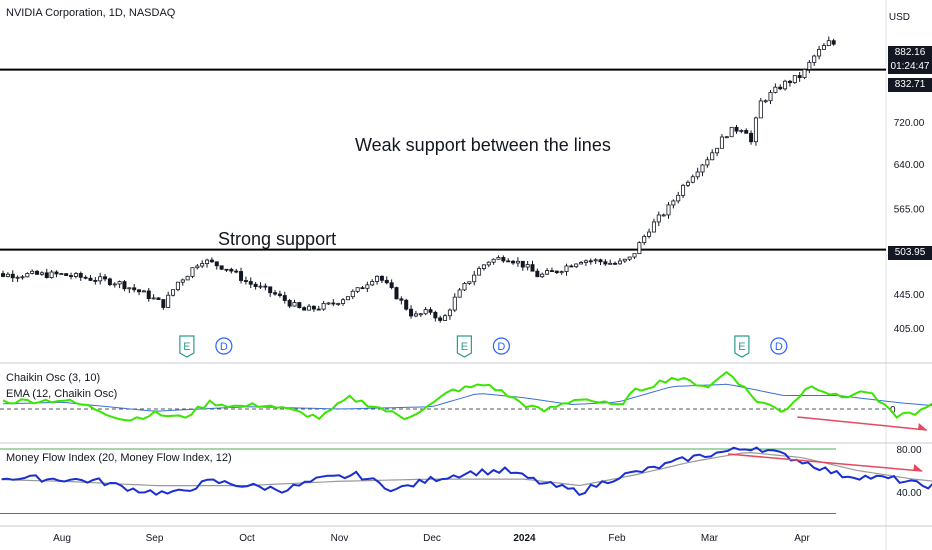 The width and height of the screenshot is (932, 550). What do you see at coordinates (247, 538) in the screenshot?
I see `time-axis-label: Oct` at bounding box center [247, 538].